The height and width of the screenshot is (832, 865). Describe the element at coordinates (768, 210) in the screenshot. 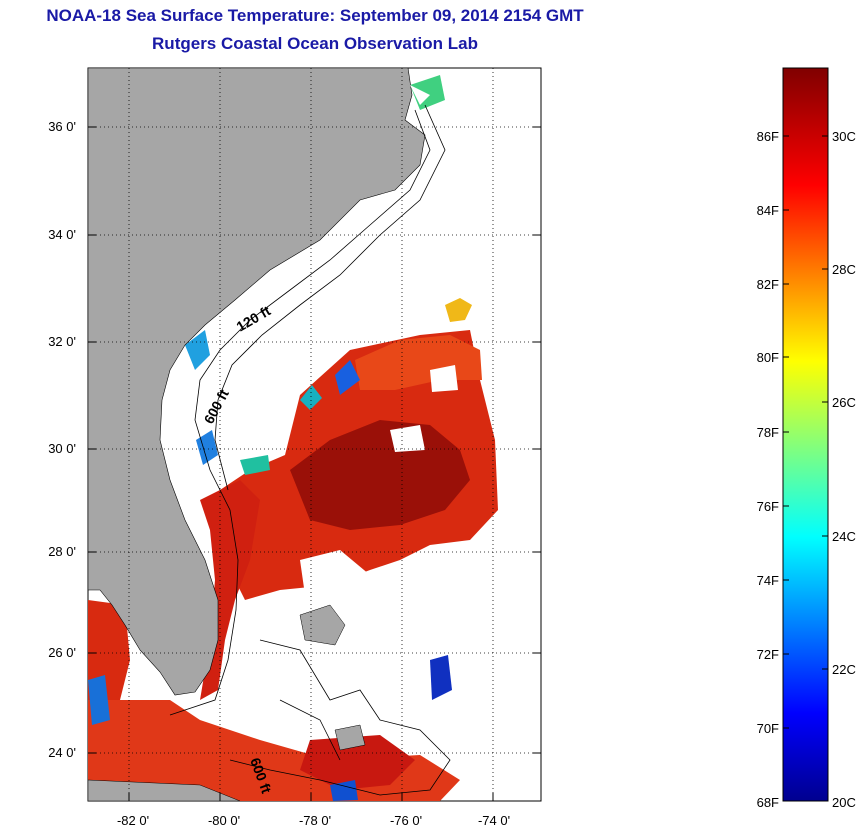

I see `colorbar-label-84f: 84F` at that location.